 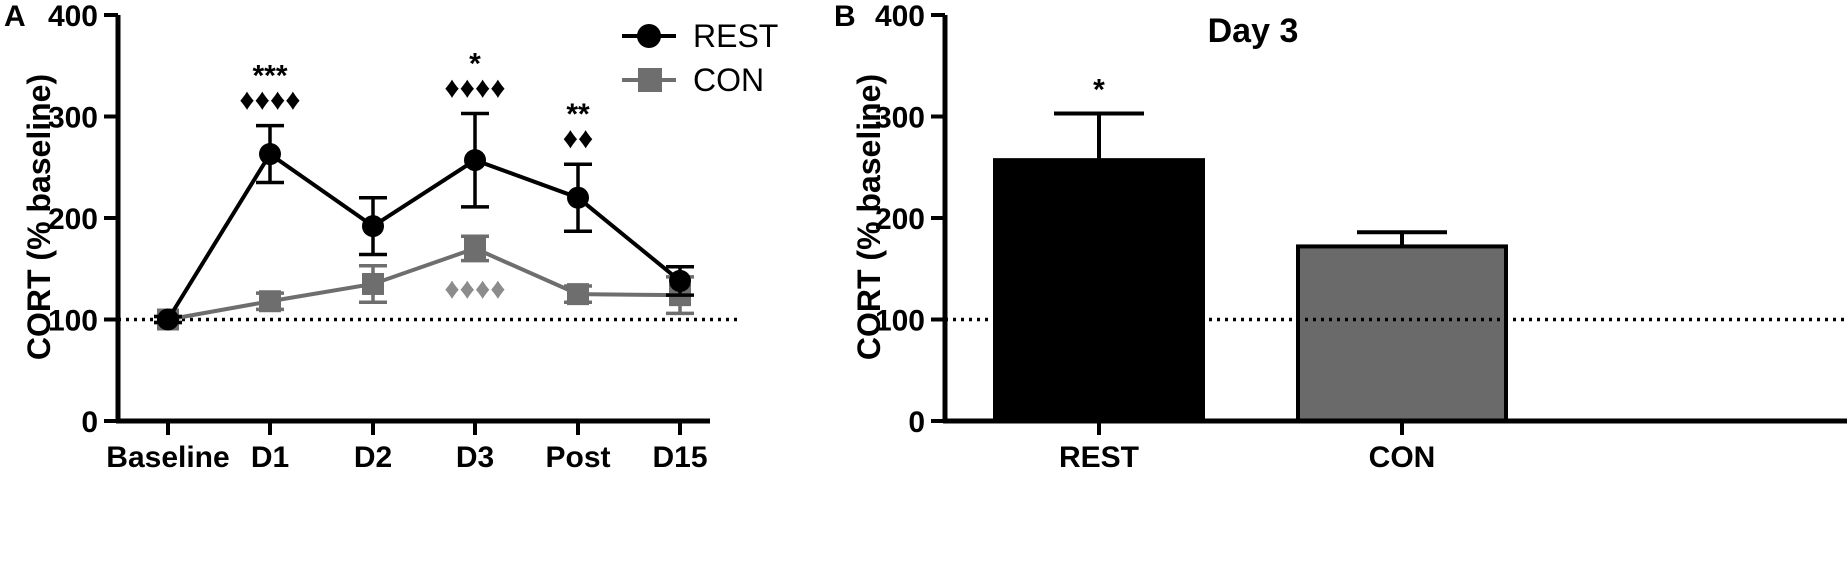 What do you see at coordinates (73, 219) in the screenshot?
I see `panel-a-y-tick-label-2: 200` at bounding box center [73, 219].